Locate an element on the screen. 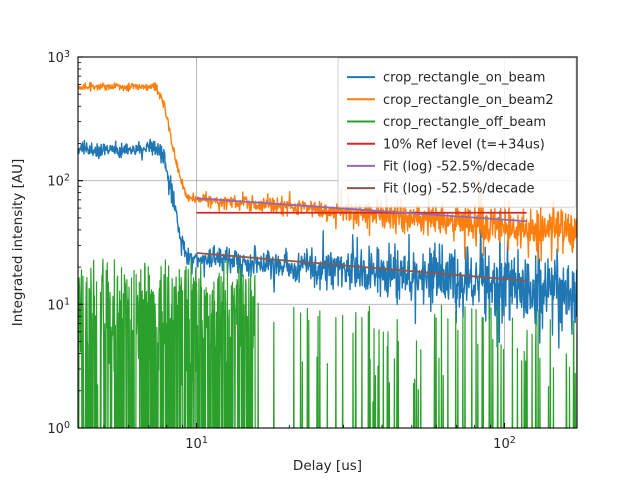  legend-entry: crop_rectangle_on_beam2 is located at coordinates (450, 100).